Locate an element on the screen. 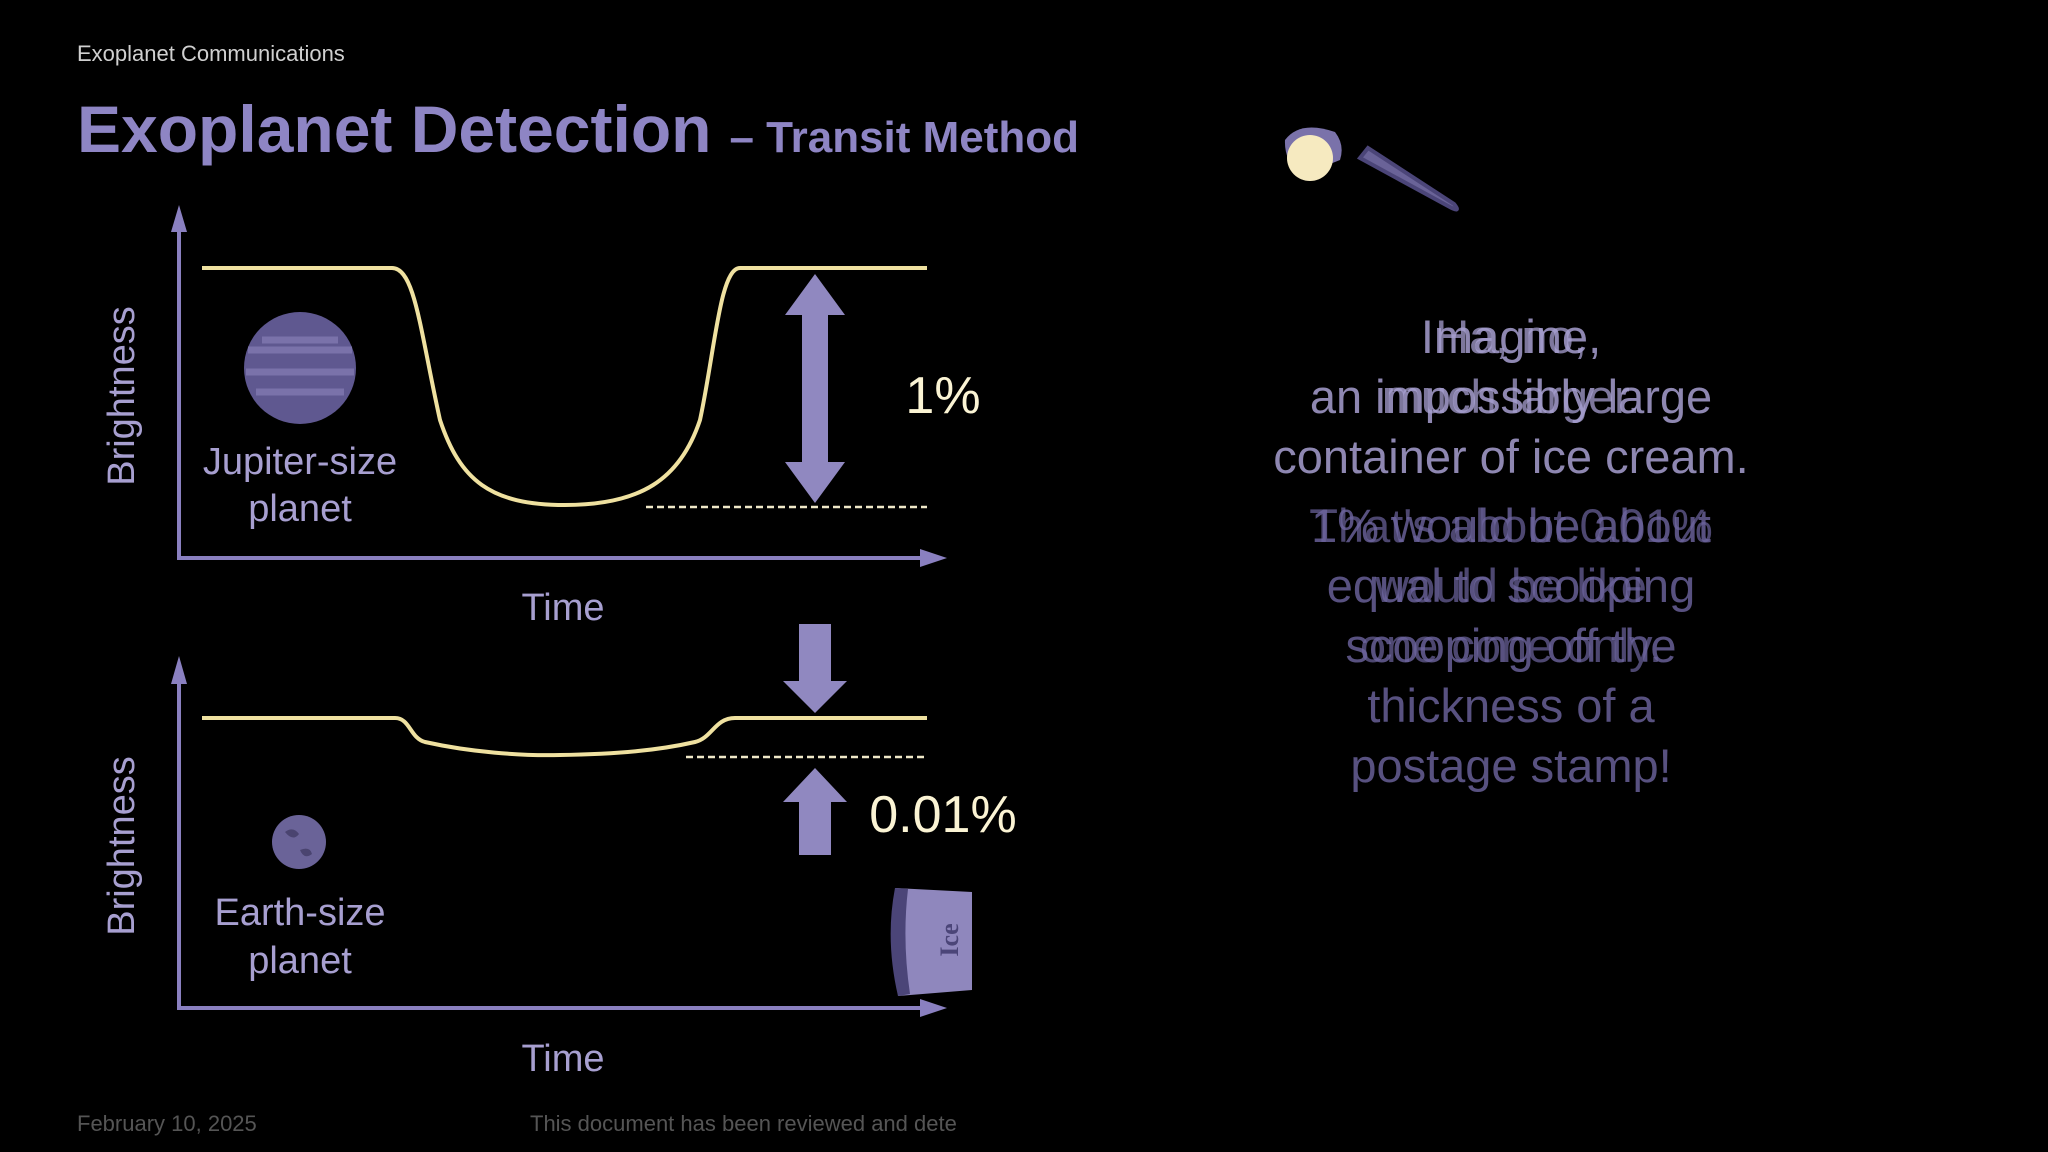 The height and width of the screenshot is (1152, 2048). narration-line: would be like is located at coordinates (1510, 585).